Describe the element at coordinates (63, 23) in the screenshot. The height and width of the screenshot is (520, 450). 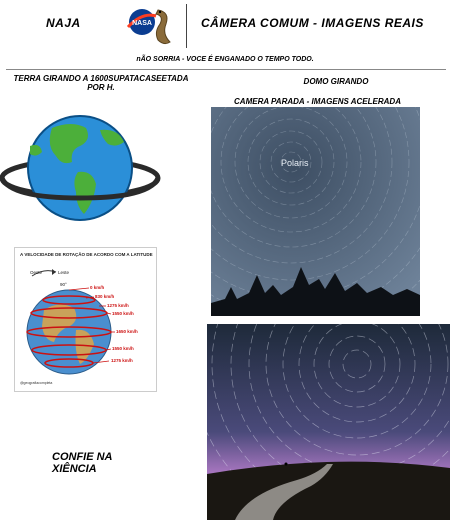
I see `header-left-title: NAJA` at that location.